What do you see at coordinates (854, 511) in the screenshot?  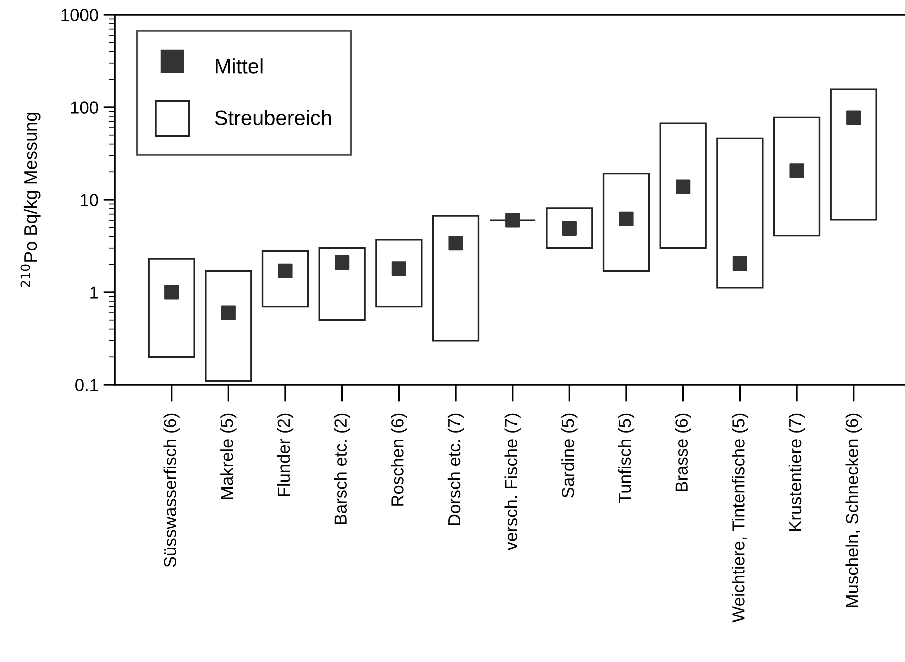 I see `x-tick-label: Muscheln, Schnecken (6)` at bounding box center [854, 511].